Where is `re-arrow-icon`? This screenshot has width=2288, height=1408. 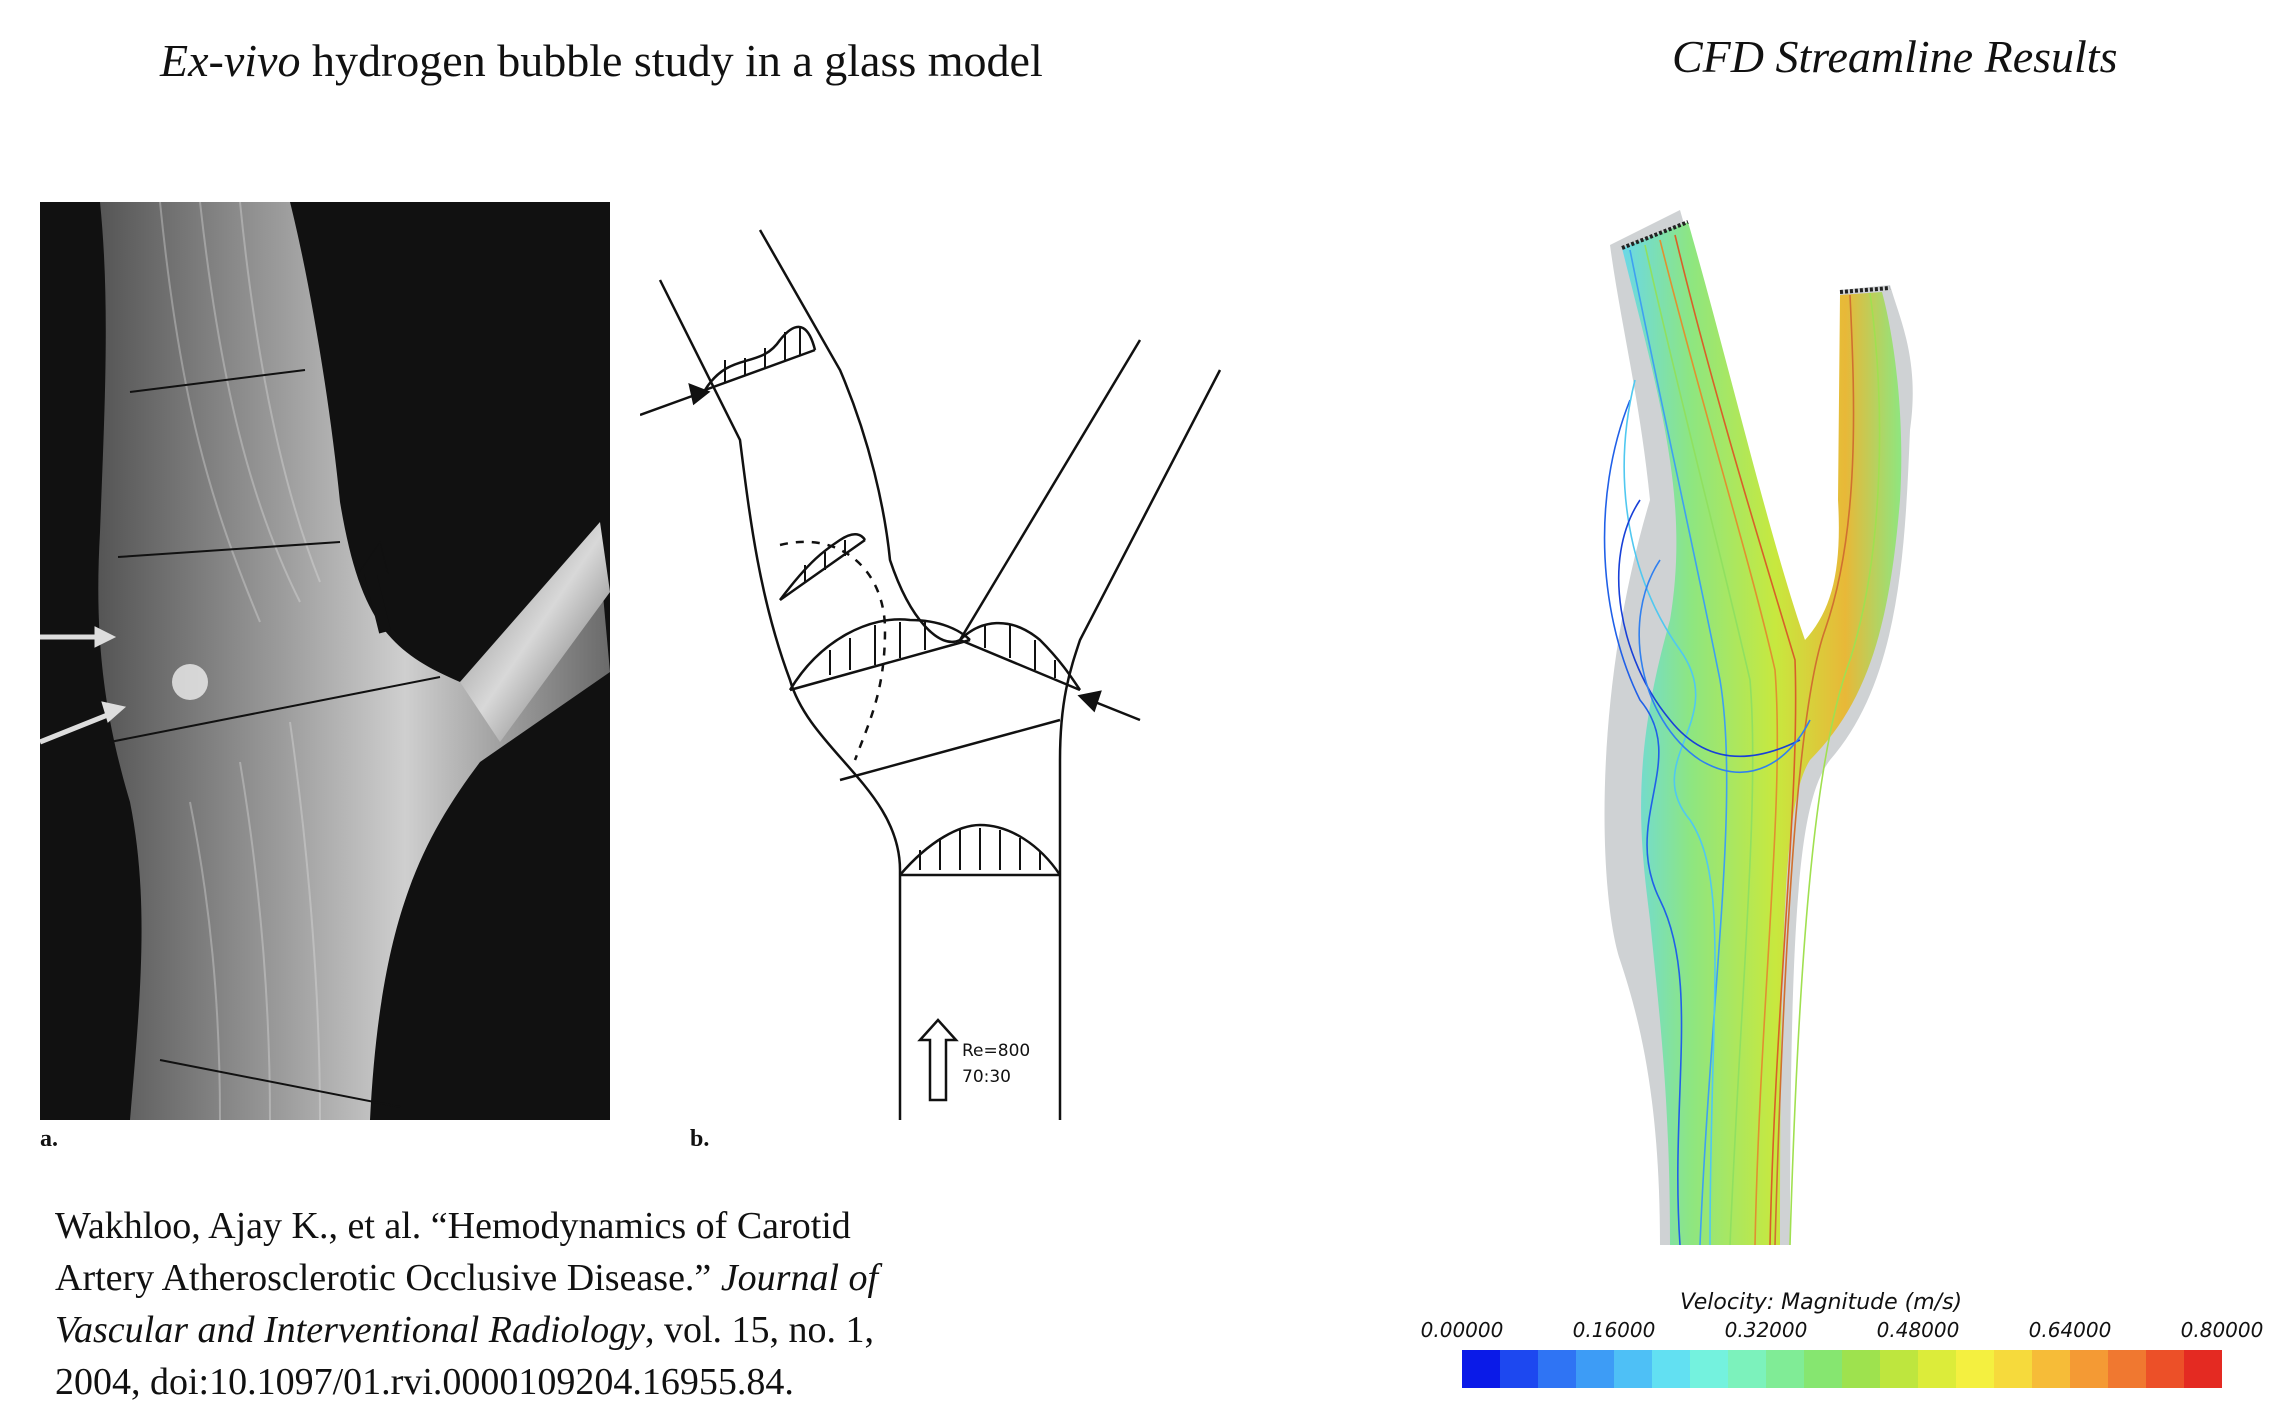 re-arrow-icon is located at coordinates (938, 1060).